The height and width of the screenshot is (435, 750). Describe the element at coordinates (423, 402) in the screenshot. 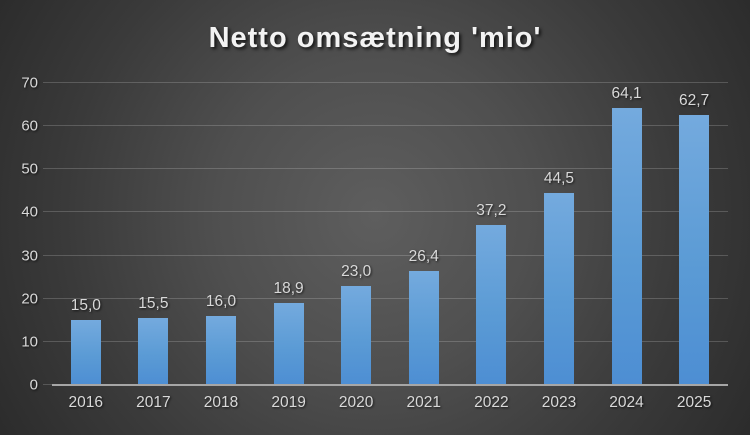

I see `x-axis-label: 2021` at that location.